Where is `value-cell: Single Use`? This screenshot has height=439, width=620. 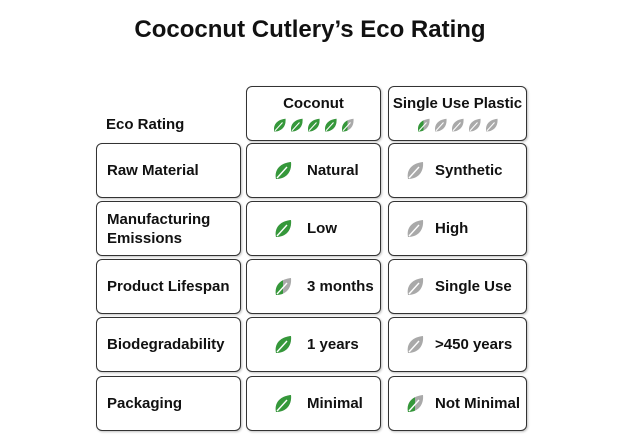
value-cell: Single Use is located at coordinates (457, 286).